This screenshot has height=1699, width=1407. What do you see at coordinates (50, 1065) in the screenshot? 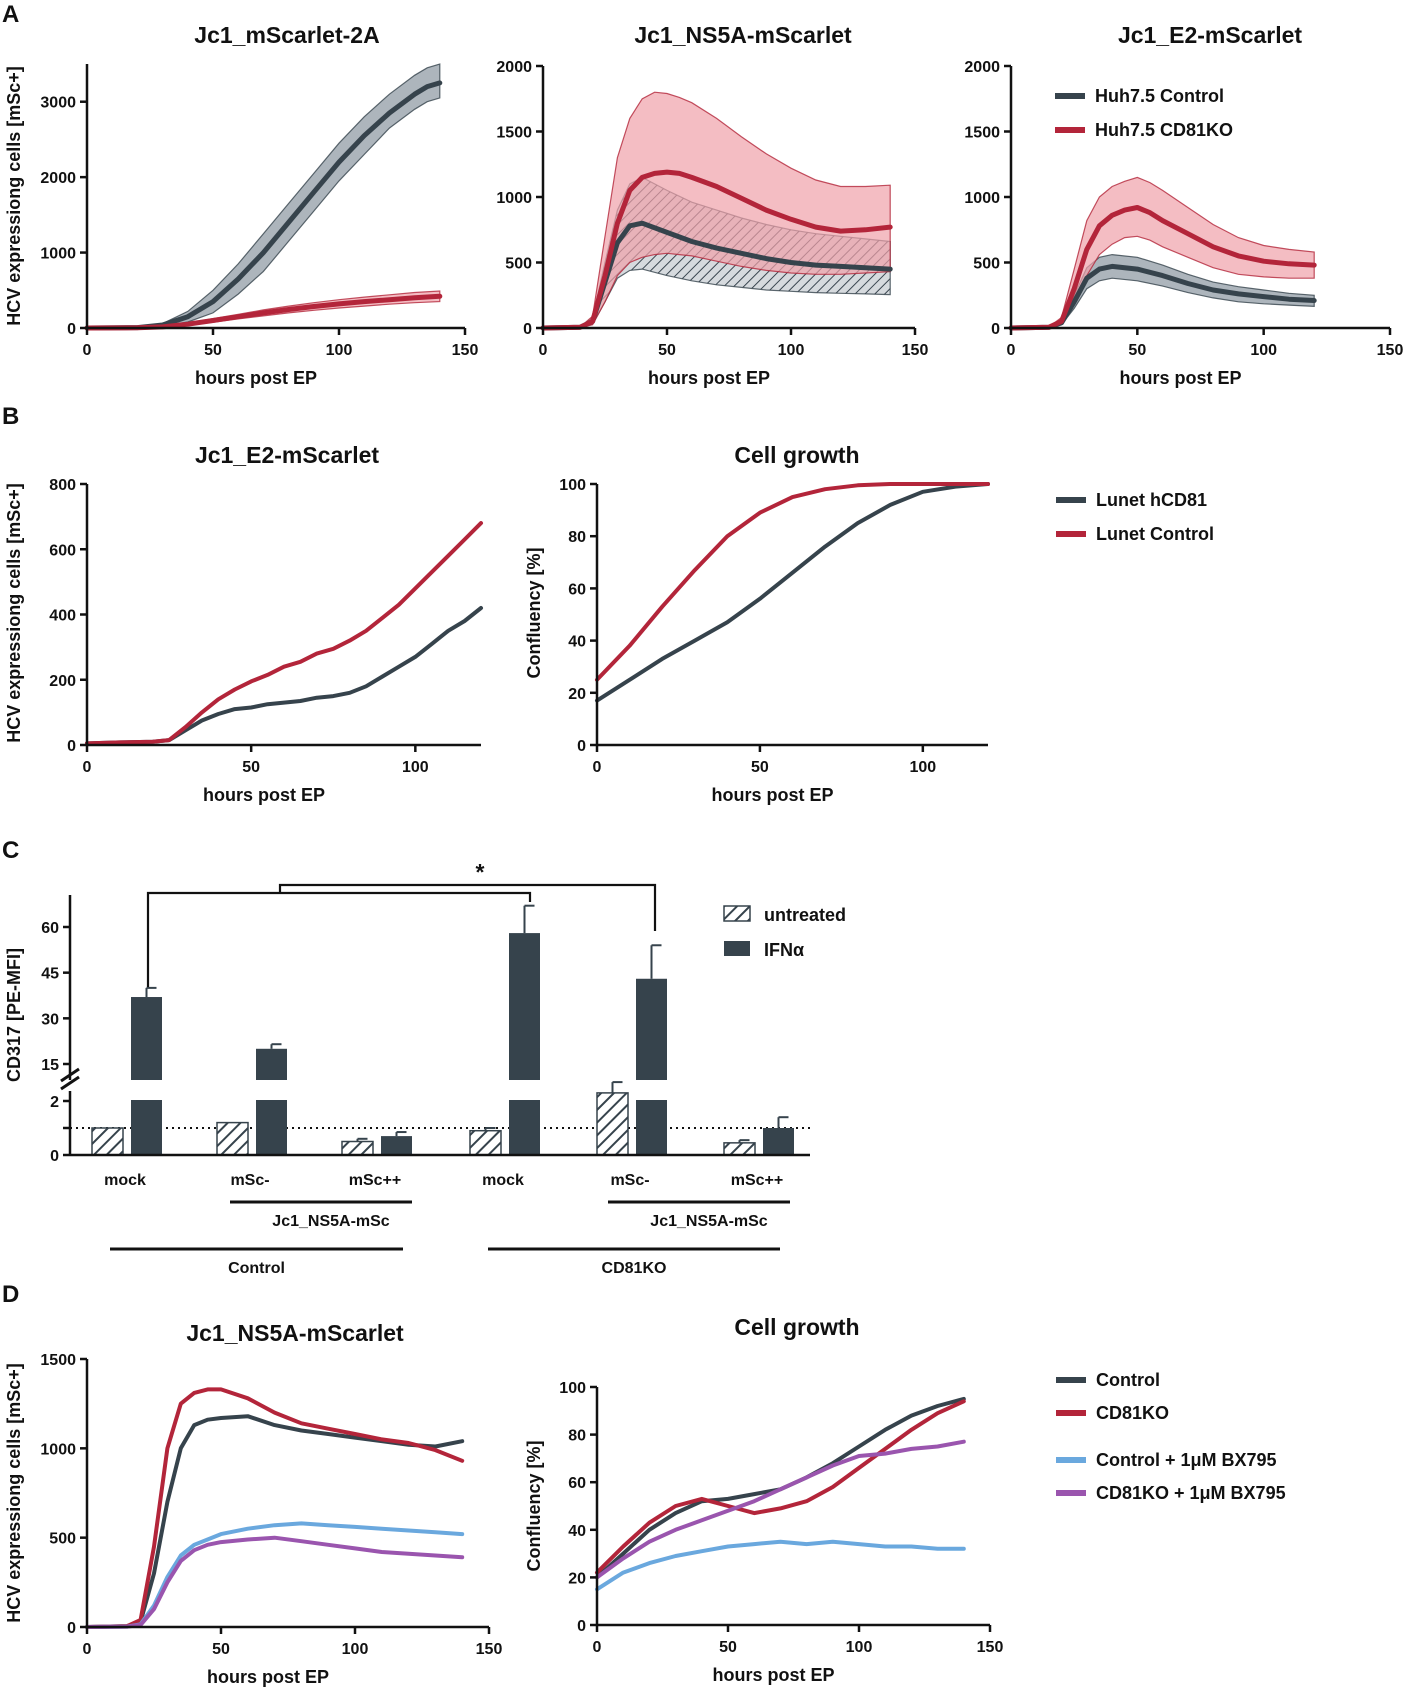
I see `y-tick-label: 15` at bounding box center [50, 1065].